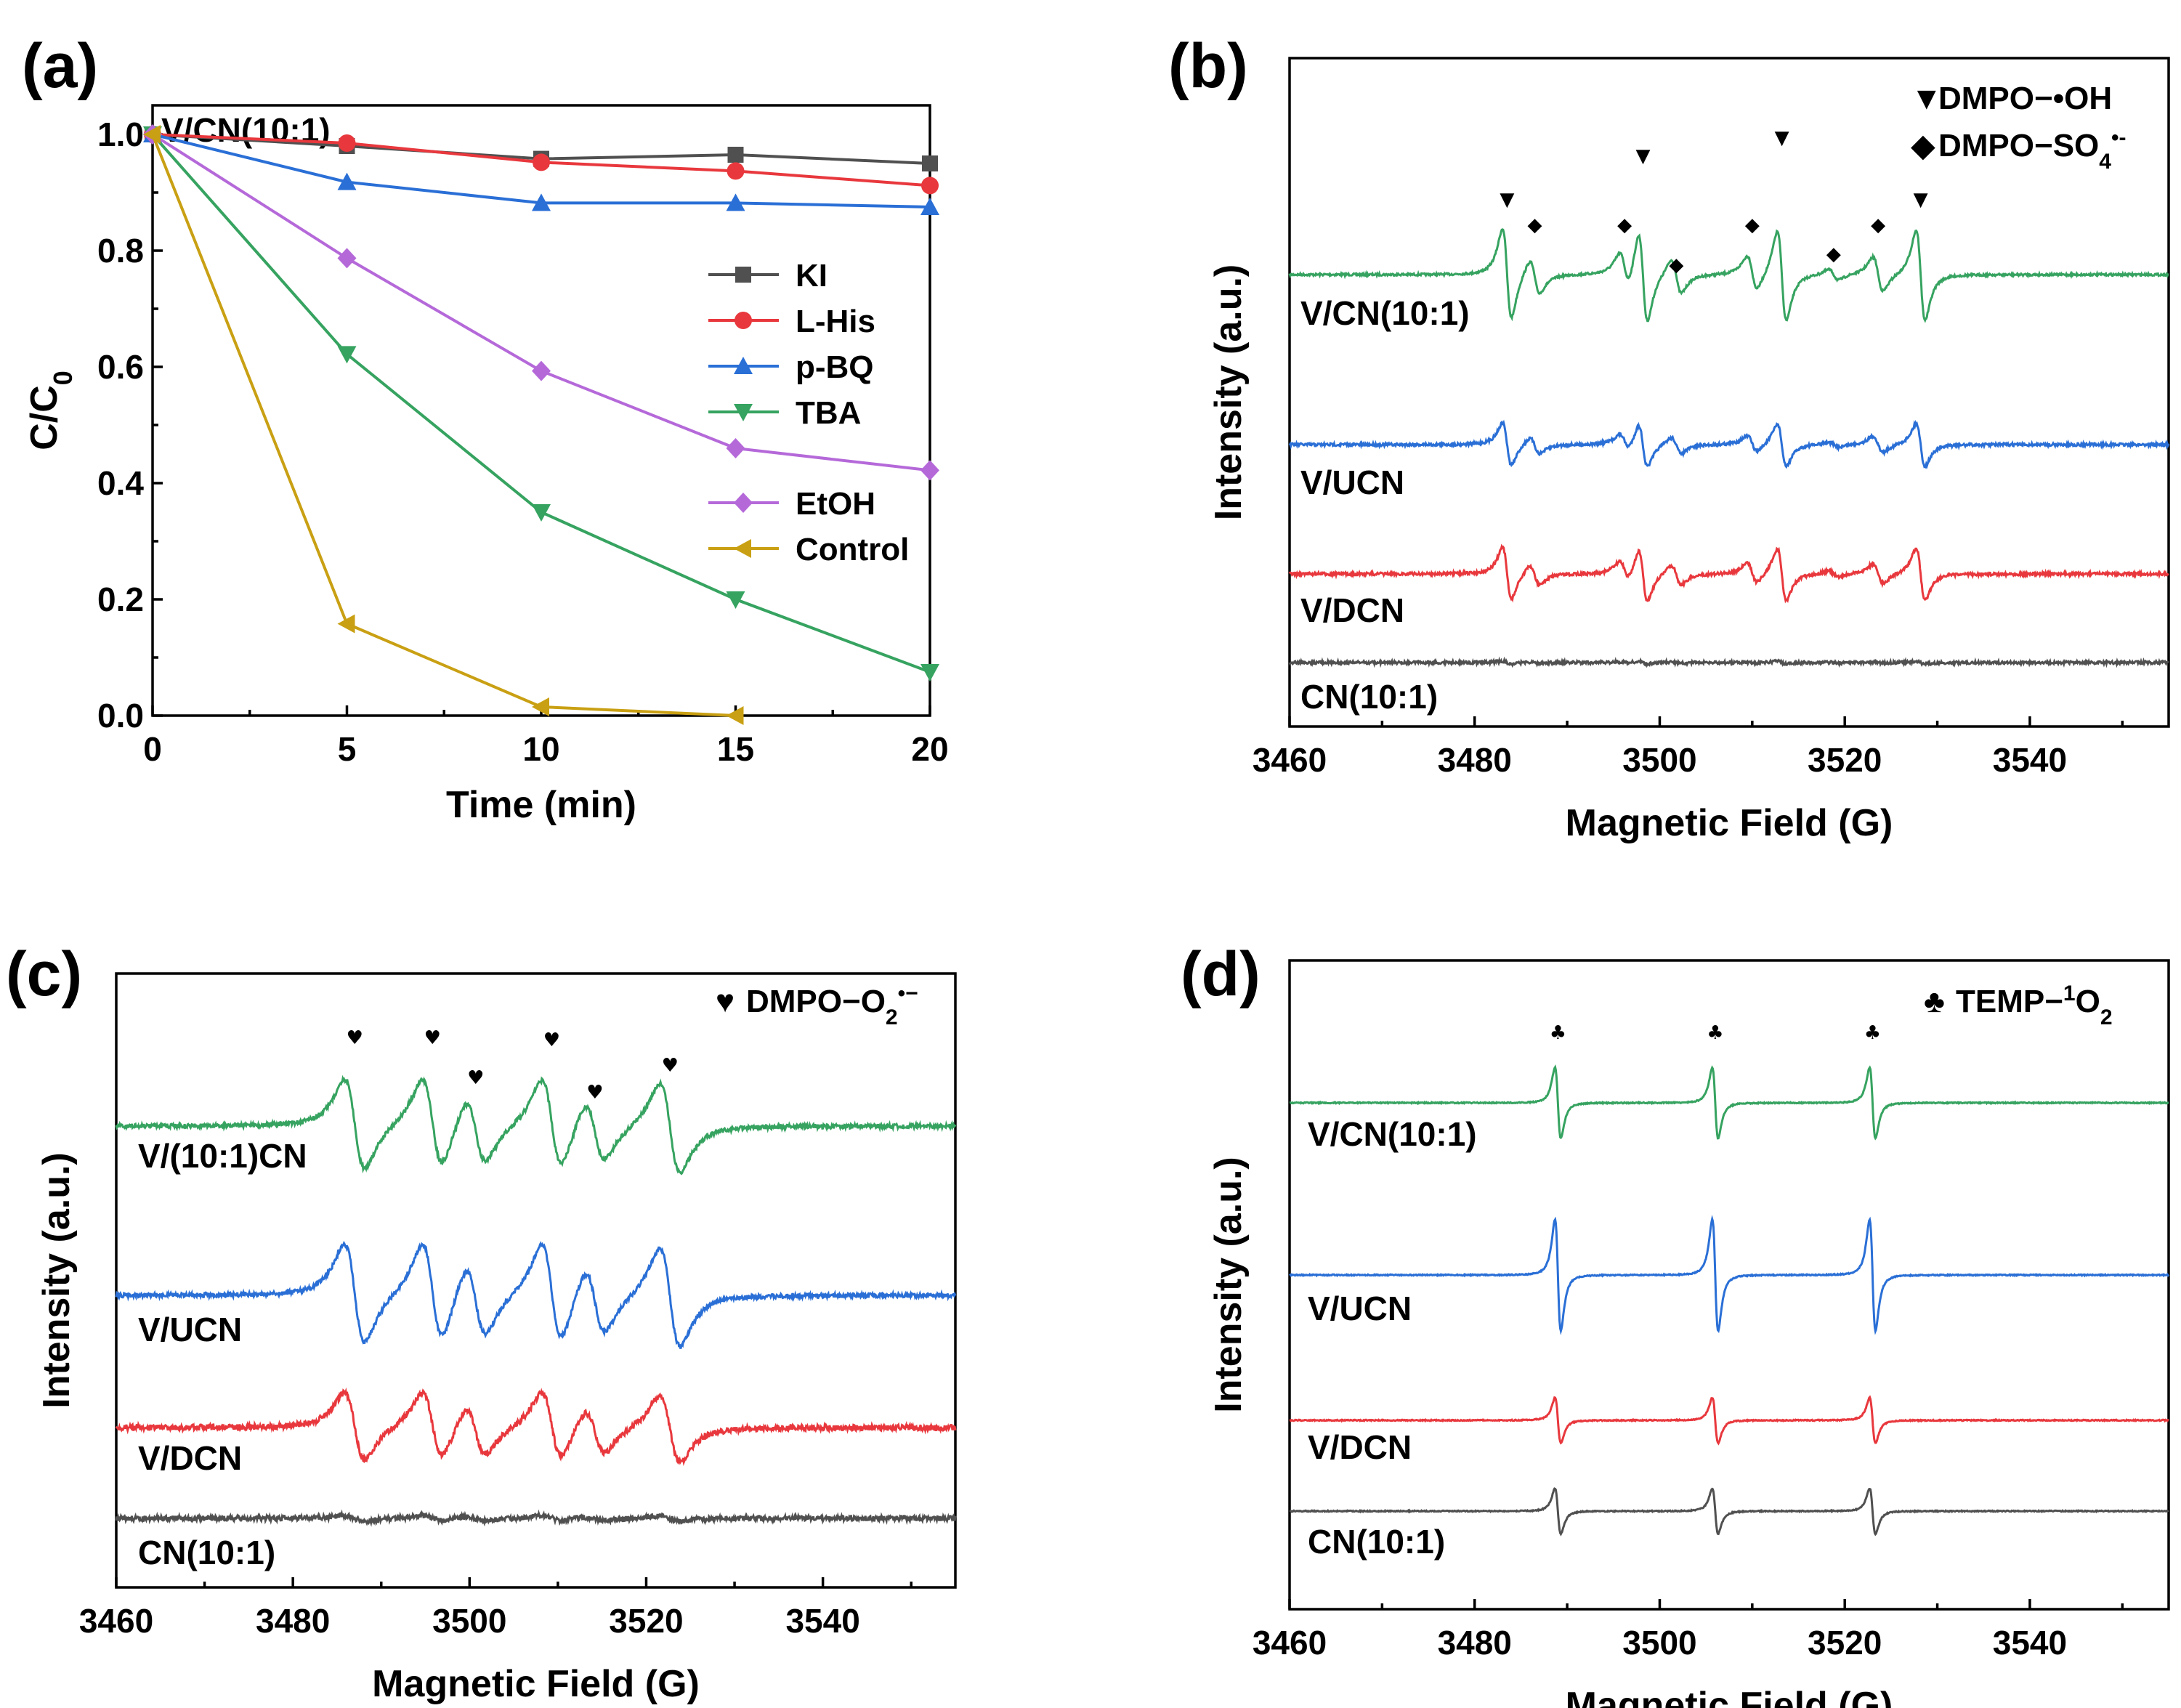 This screenshot has height=1708, width=2181. Describe the element at coordinates (725, 1001) in the screenshot. I see `legend-symbol: ♥` at that location.